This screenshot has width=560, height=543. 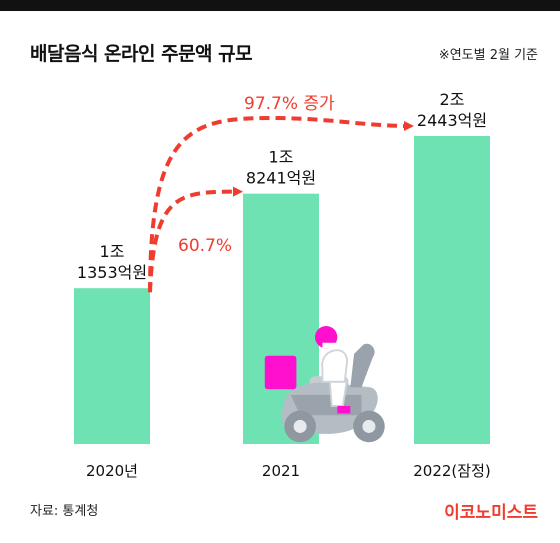 What do you see at coordinates (280, 5) in the screenshot?
I see `top-rule` at bounding box center [280, 5].